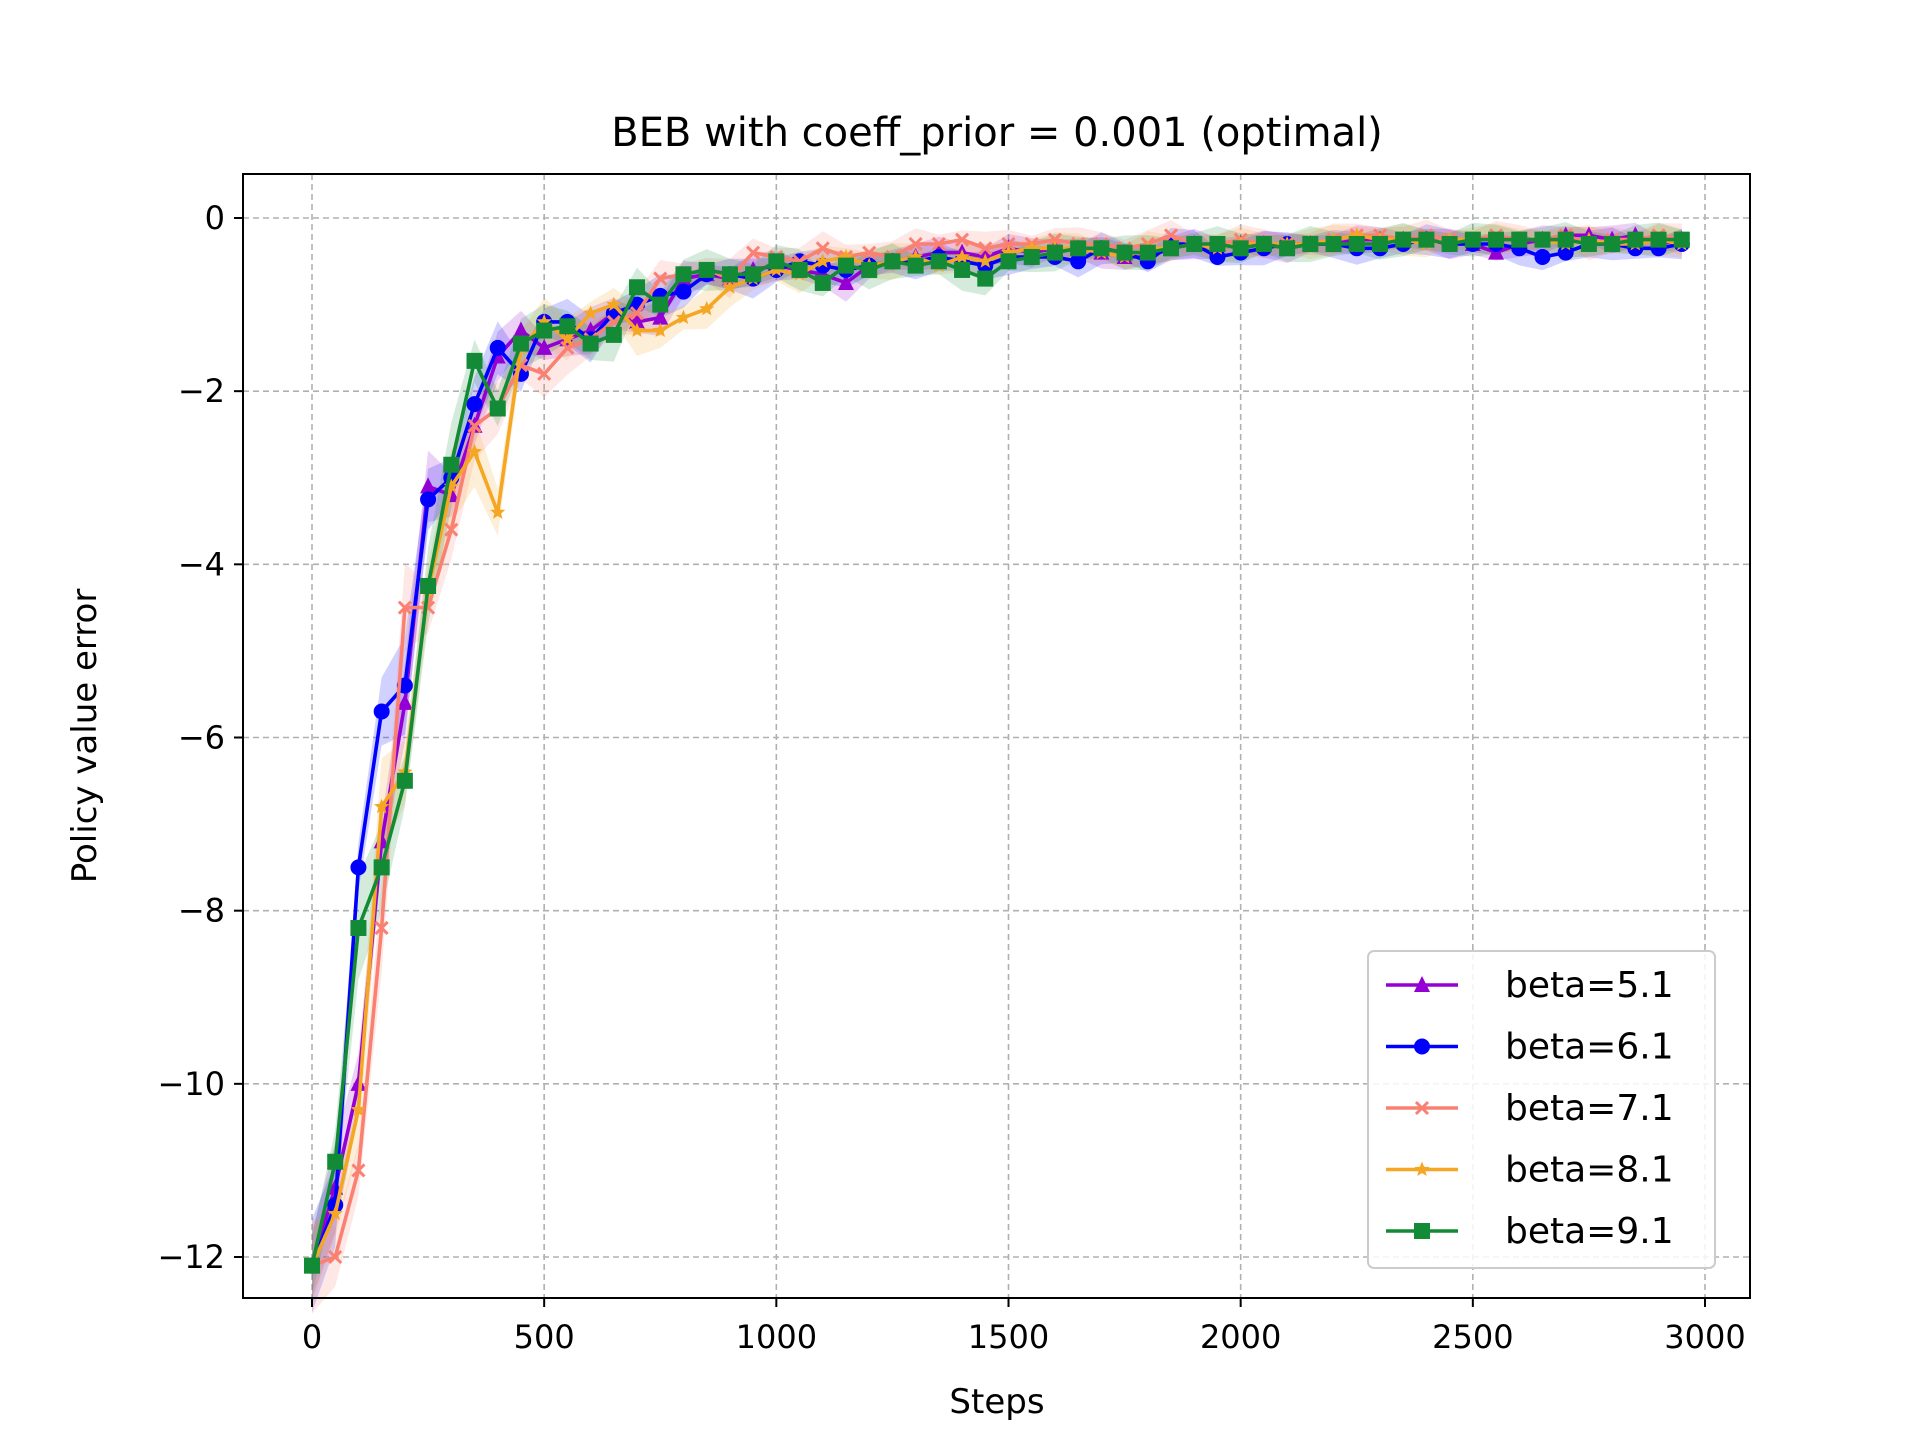 The height and width of the screenshot is (1440, 1920). I want to click on x-tick-label: 1000, so click(776, 1337).